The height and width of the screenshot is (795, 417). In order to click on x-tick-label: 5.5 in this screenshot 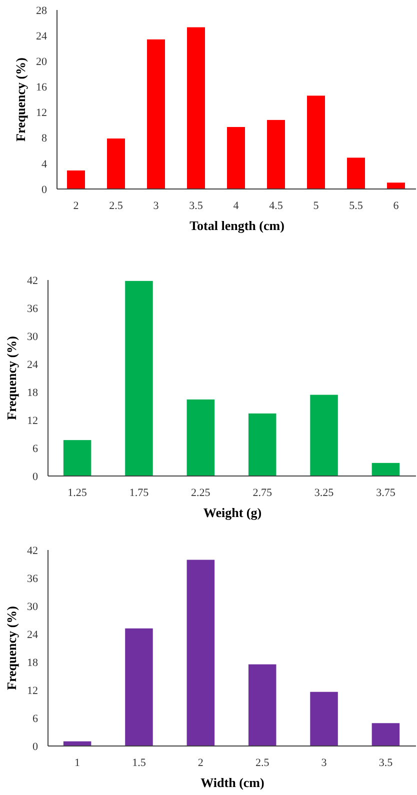, I will do `click(356, 206)`.